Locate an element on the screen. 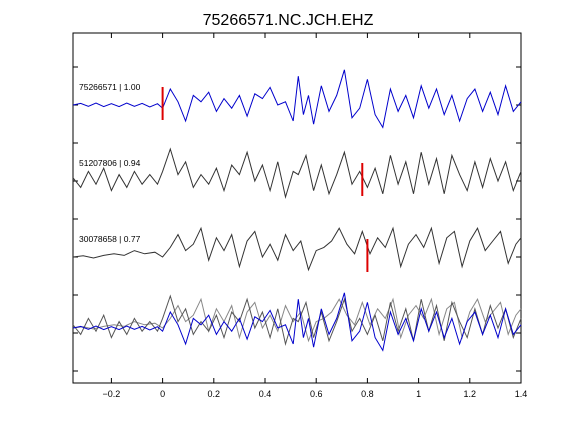 This screenshot has height=432, width=576. x-tick-label: 0.6 is located at coordinates (316, 394).